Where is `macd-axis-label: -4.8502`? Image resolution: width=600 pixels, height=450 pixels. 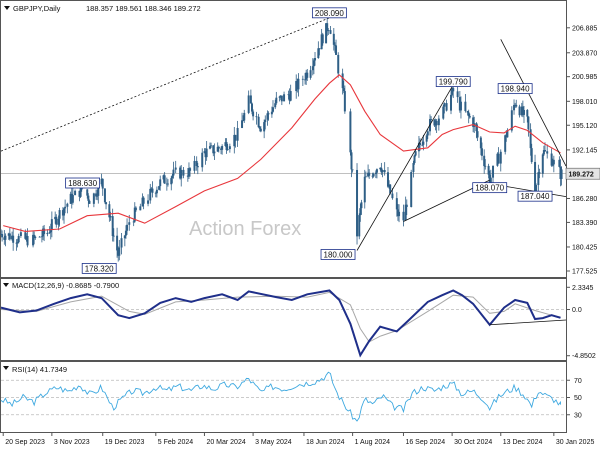
macd-axis-label: -4.8502 is located at coordinates (584, 356).